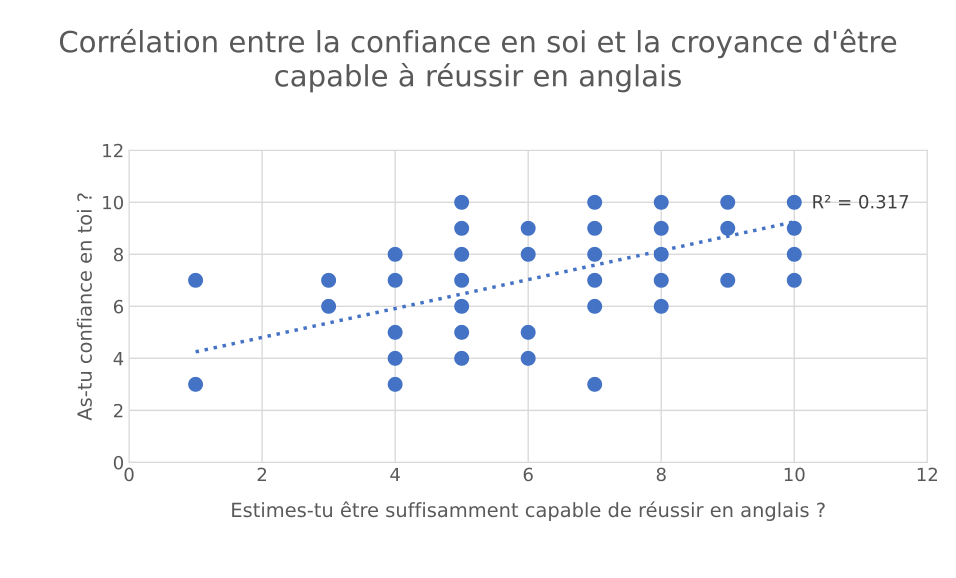 The width and height of the screenshot is (956, 578). What do you see at coordinates (528, 511) in the screenshot?
I see `x-axis-title: Estimes-tu être suffisamment capable de réussir en anglais ?` at bounding box center [528, 511].